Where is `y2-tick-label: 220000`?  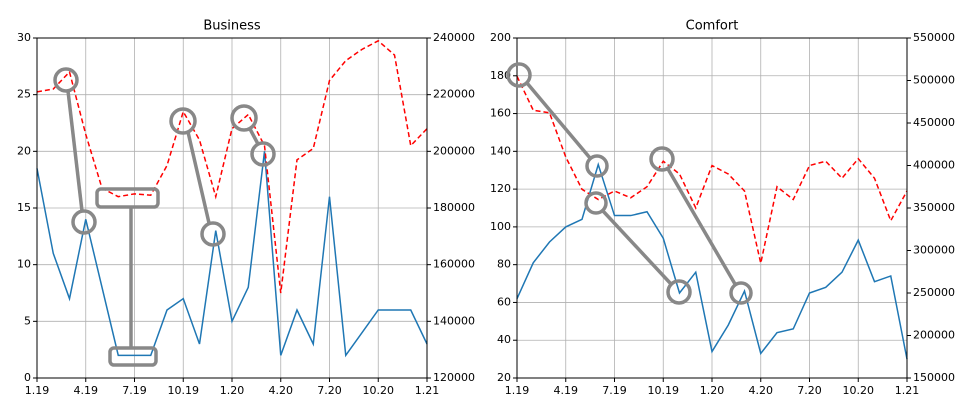
y2-tick-label: 220000 is located at coordinates (454, 94).